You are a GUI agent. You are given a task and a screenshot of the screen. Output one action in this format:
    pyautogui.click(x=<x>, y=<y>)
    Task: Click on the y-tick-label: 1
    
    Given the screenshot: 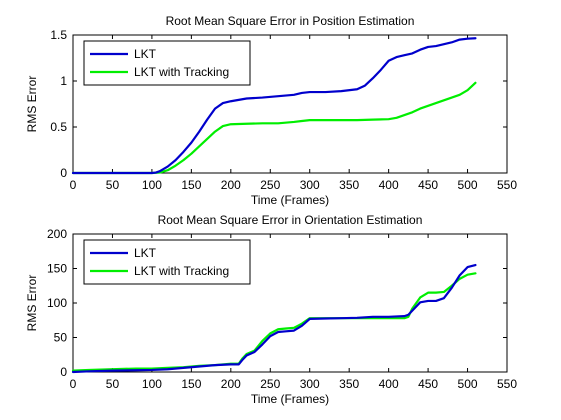 What is the action you would take?
    pyautogui.click(x=63, y=81)
    